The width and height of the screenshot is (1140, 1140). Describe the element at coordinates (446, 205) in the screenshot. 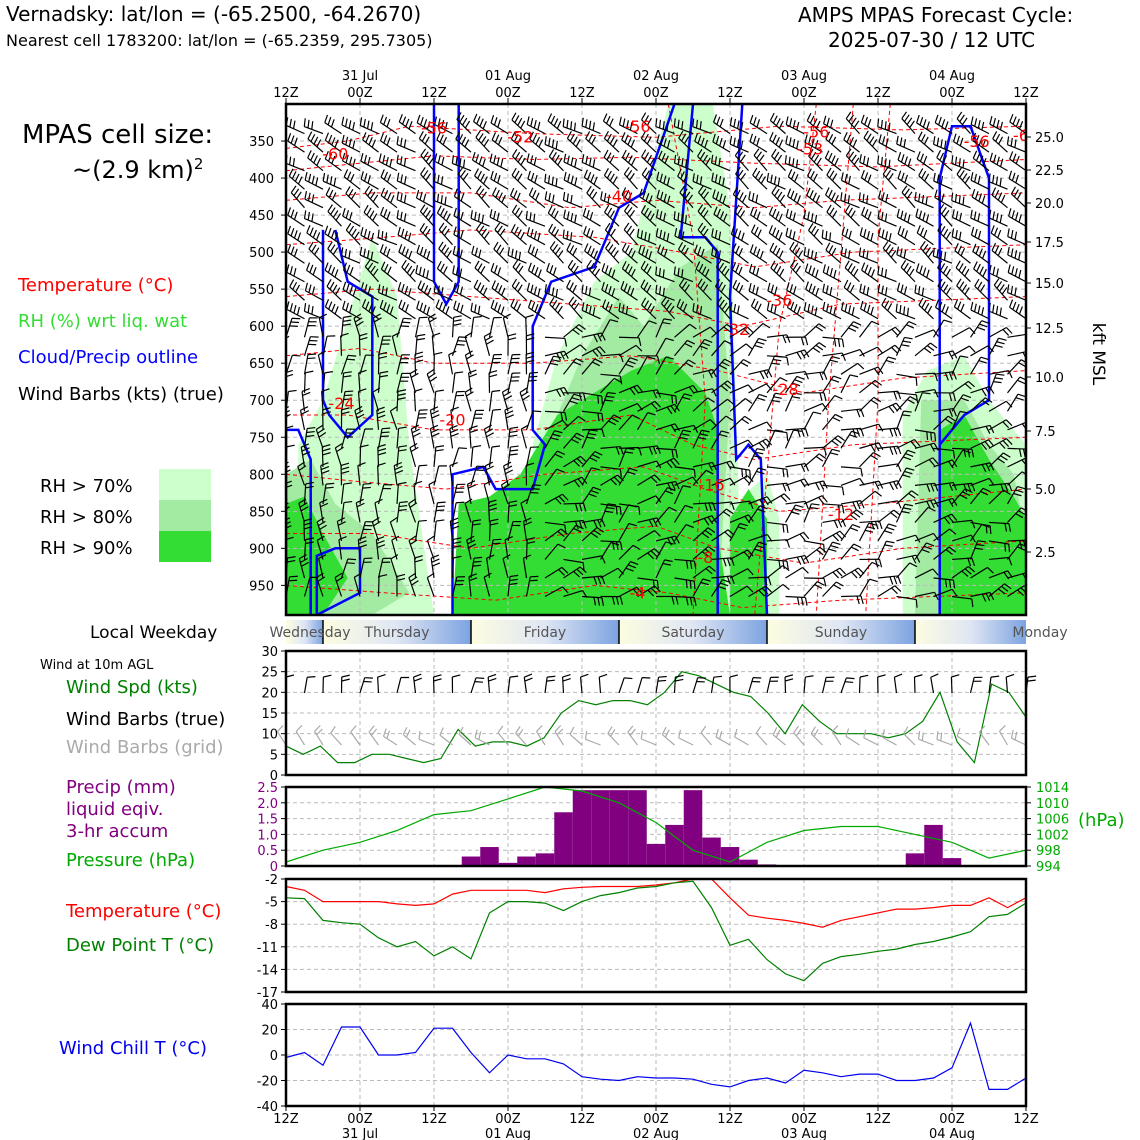

I see `cloud-outline` at that location.